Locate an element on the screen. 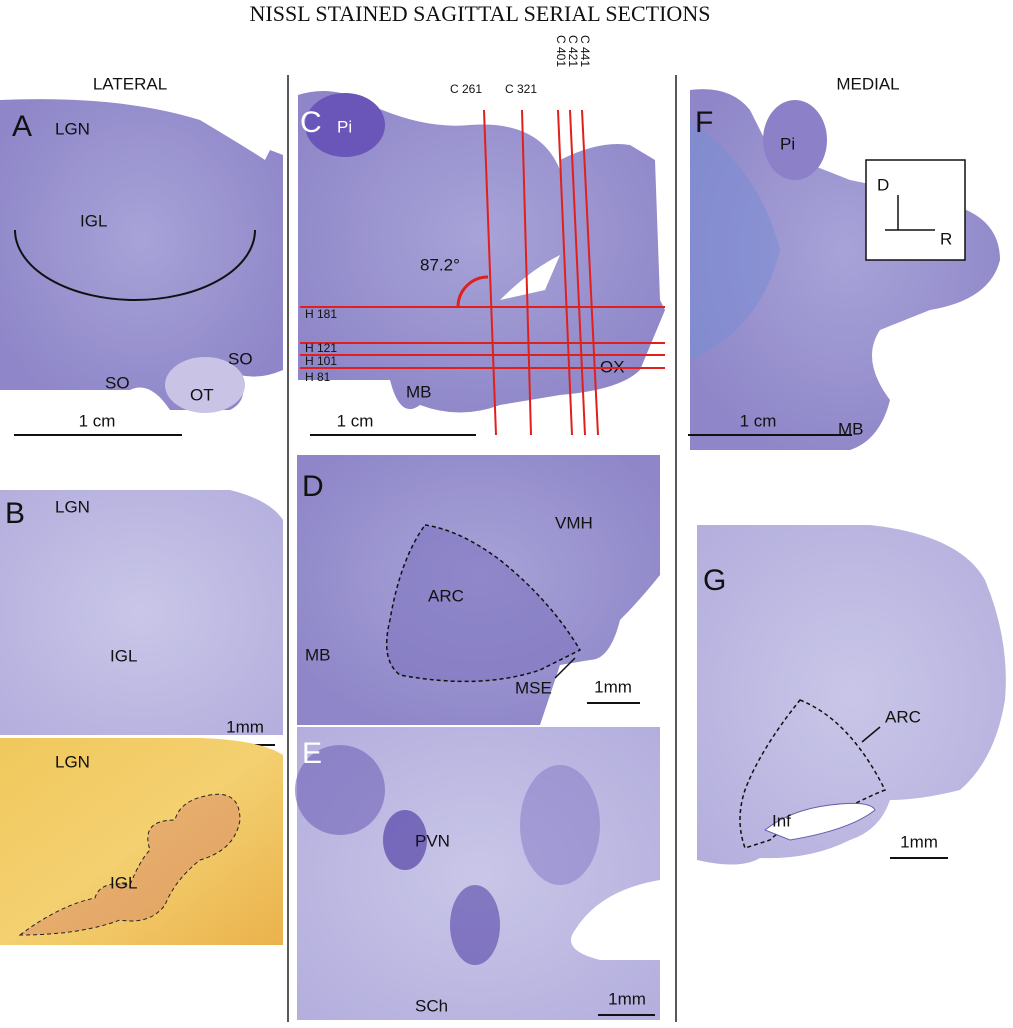 This screenshot has height=1028, width=1013. angle-label: 87.2° is located at coordinates (440, 264).